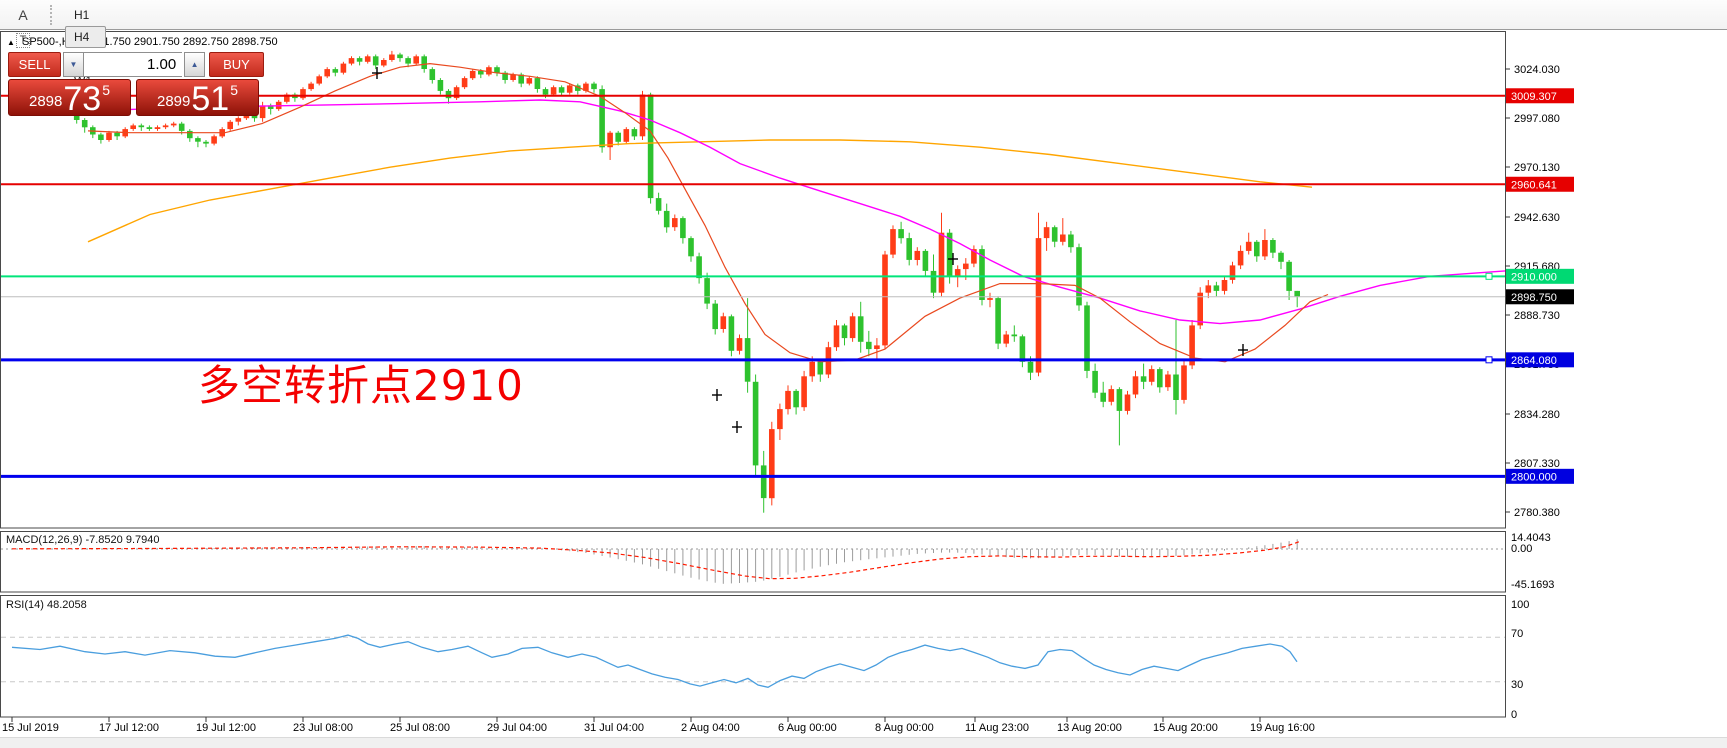 This screenshot has height=748, width=1727. Describe the element at coordinates (1534, 277) in the screenshot. I see `price-badge-2910.000: 2910.000` at that location.